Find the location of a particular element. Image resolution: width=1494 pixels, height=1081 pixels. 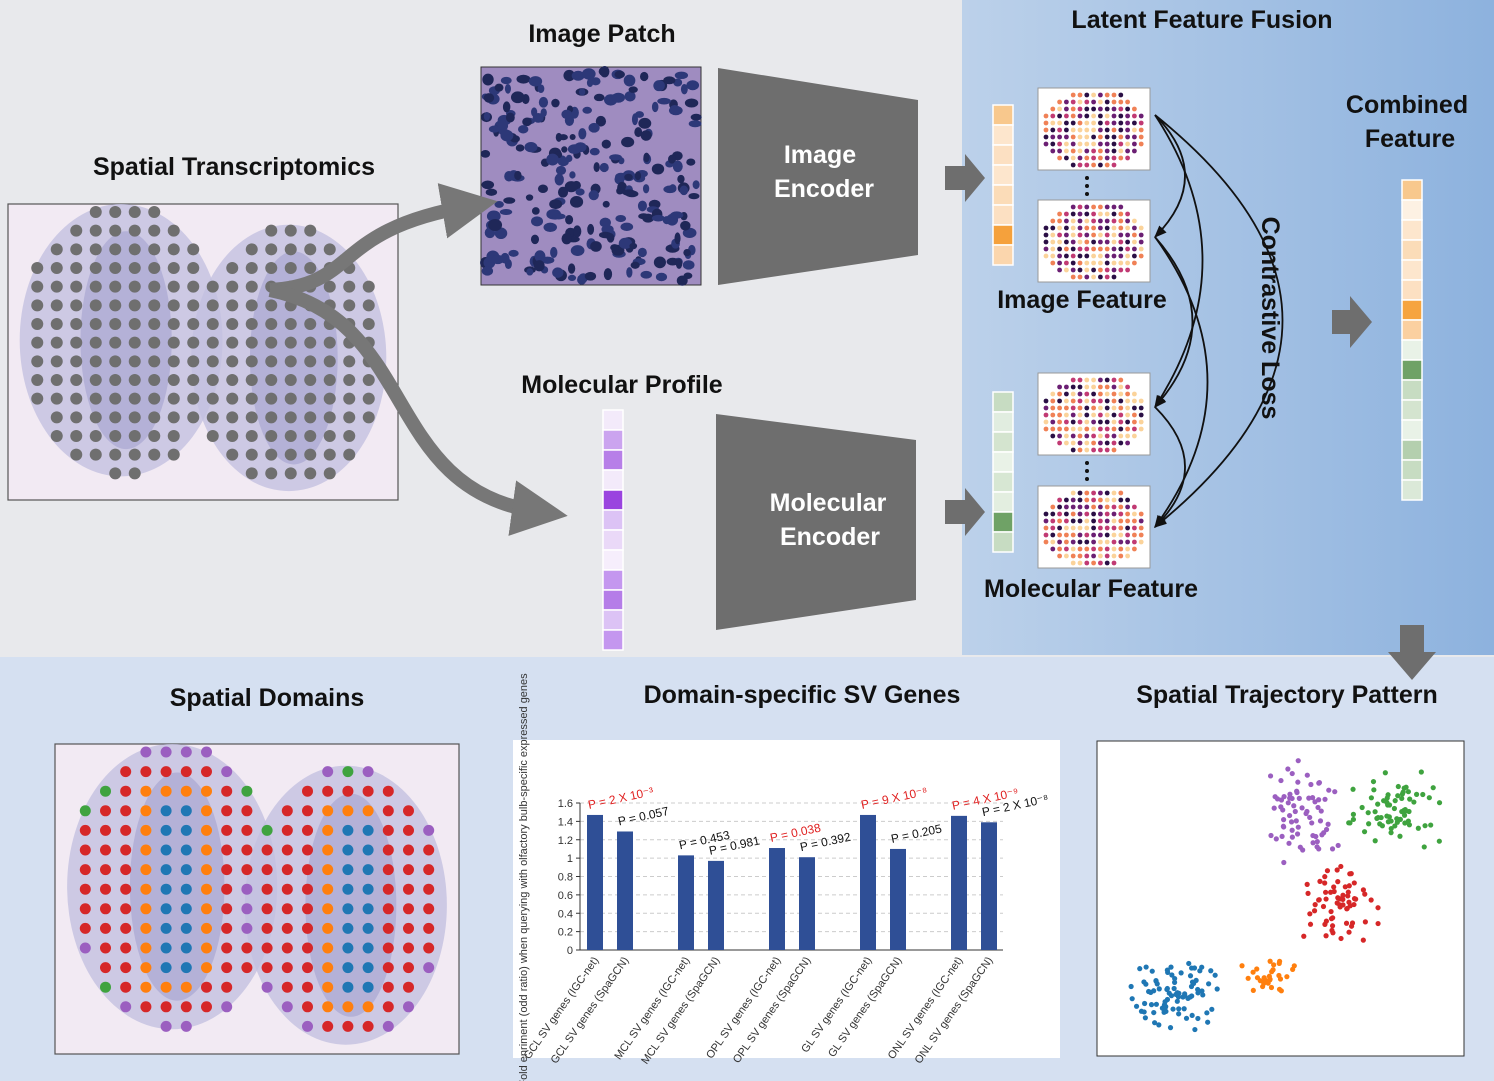

bar is located at coordinates (595, 882).